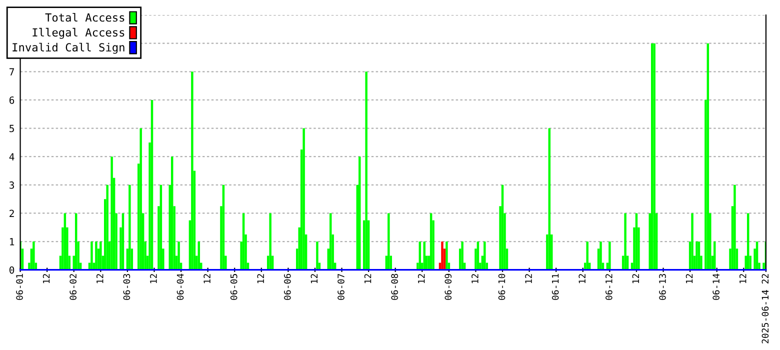 This screenshot has height=350, width=780. What do you see at coordinates (555, 287) in the screenshot?
I see `x-tick-label: 06-11` at bounding box center [555, 287].